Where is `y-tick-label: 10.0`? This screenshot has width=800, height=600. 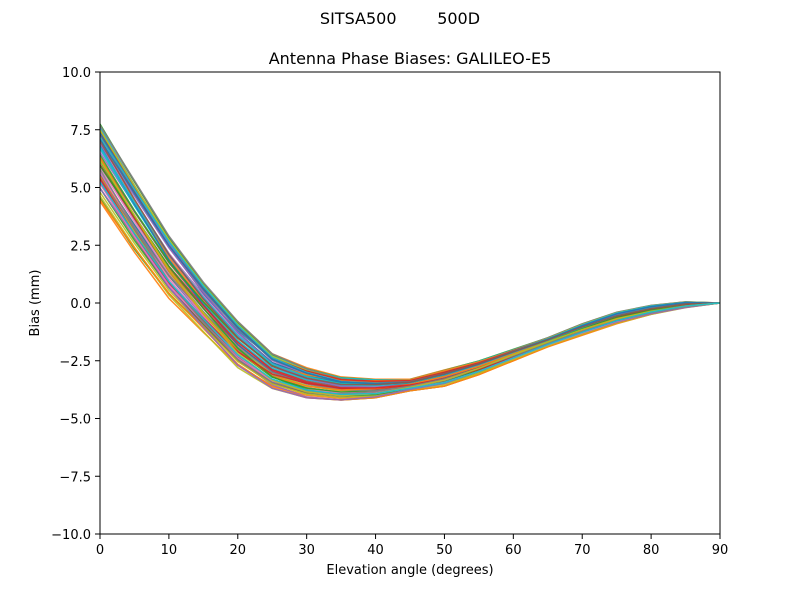
y-tick-label: 10.0 is located at coordinates (76, 73).